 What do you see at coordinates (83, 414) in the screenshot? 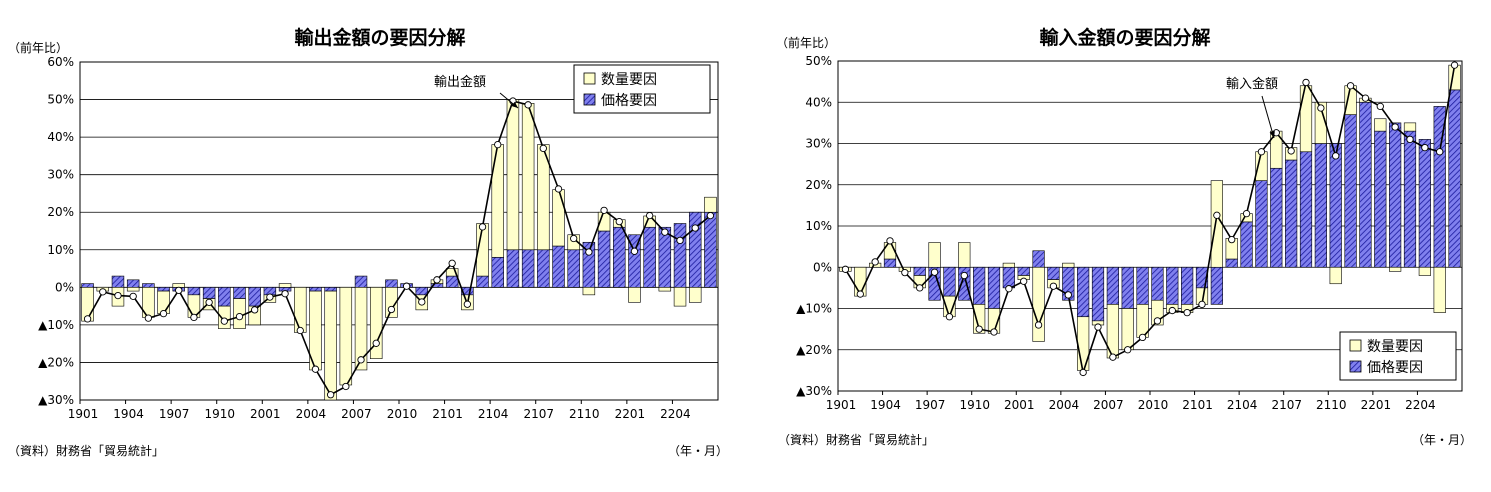
I see `export-x-tick-label: 1901` at bounding box center [83, 414].